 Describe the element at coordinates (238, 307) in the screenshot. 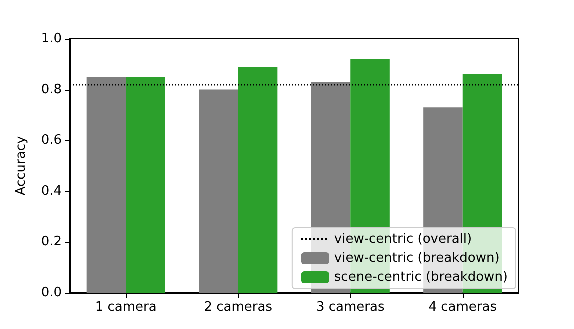

I see `x-tick-label: 2 cameras` at that location.